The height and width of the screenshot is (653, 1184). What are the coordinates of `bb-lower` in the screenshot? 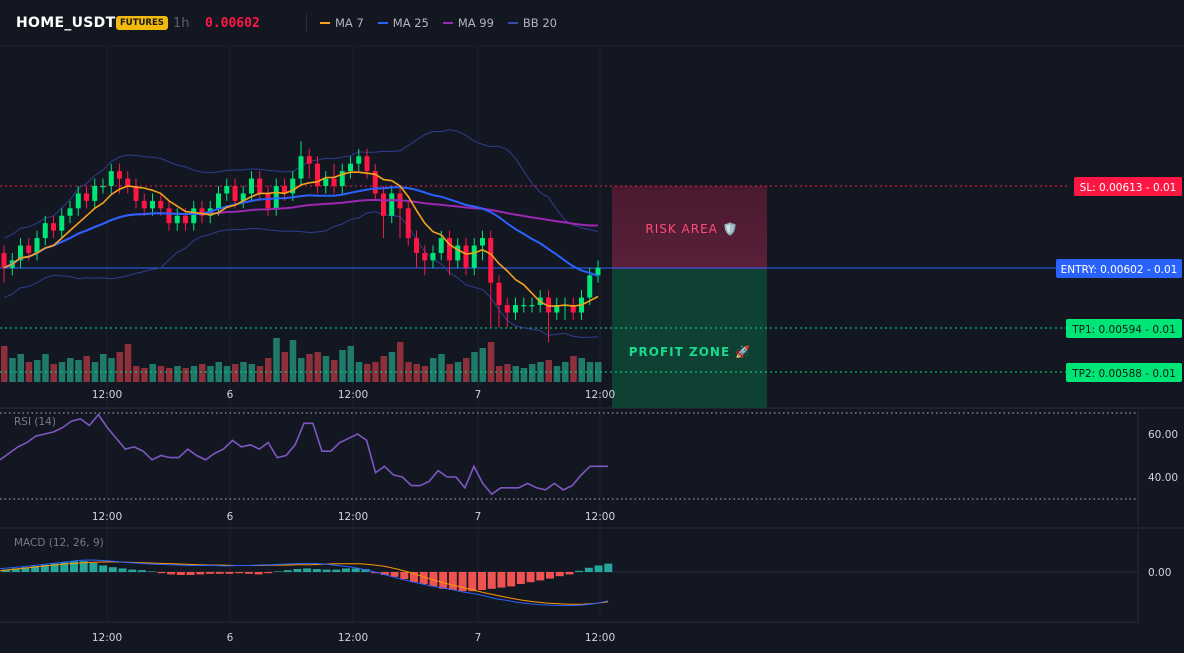 It's located at (301, 274).